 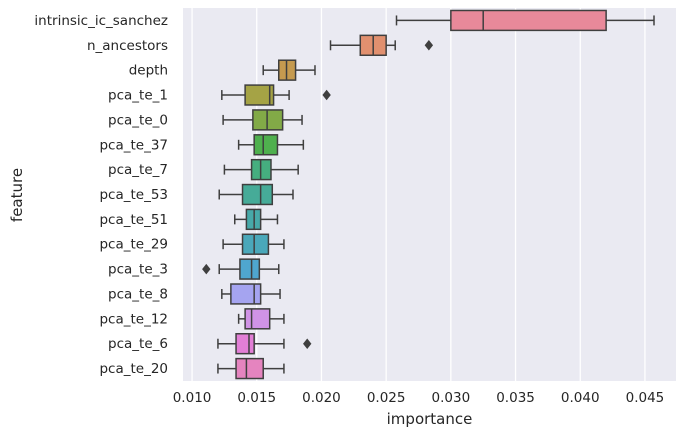 I want to click on box-depth, so click(x=289, y=70).